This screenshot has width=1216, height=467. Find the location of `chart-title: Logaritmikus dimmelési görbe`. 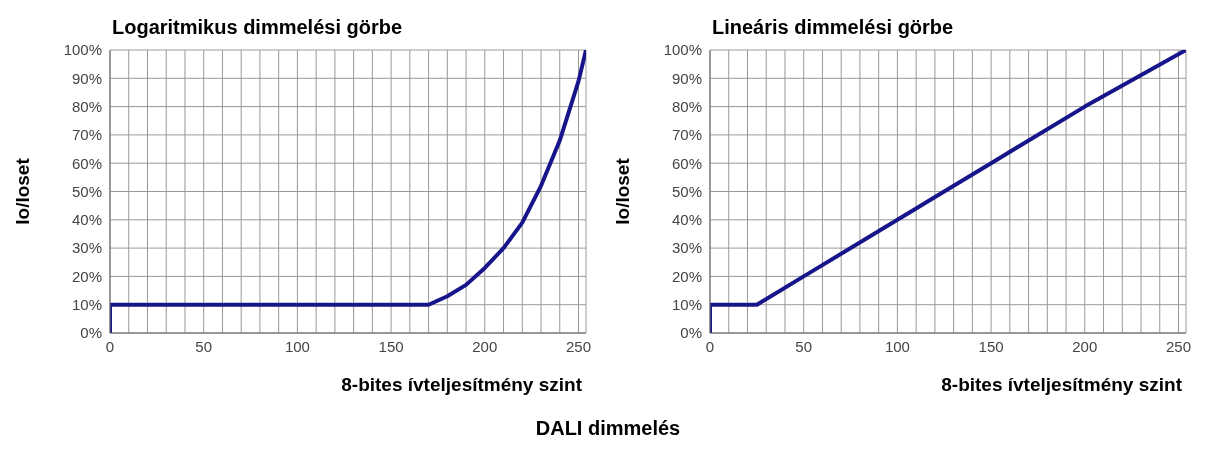

chart-title: Logaritmikus dimmelési görbe is located at coordinates (257, 27).